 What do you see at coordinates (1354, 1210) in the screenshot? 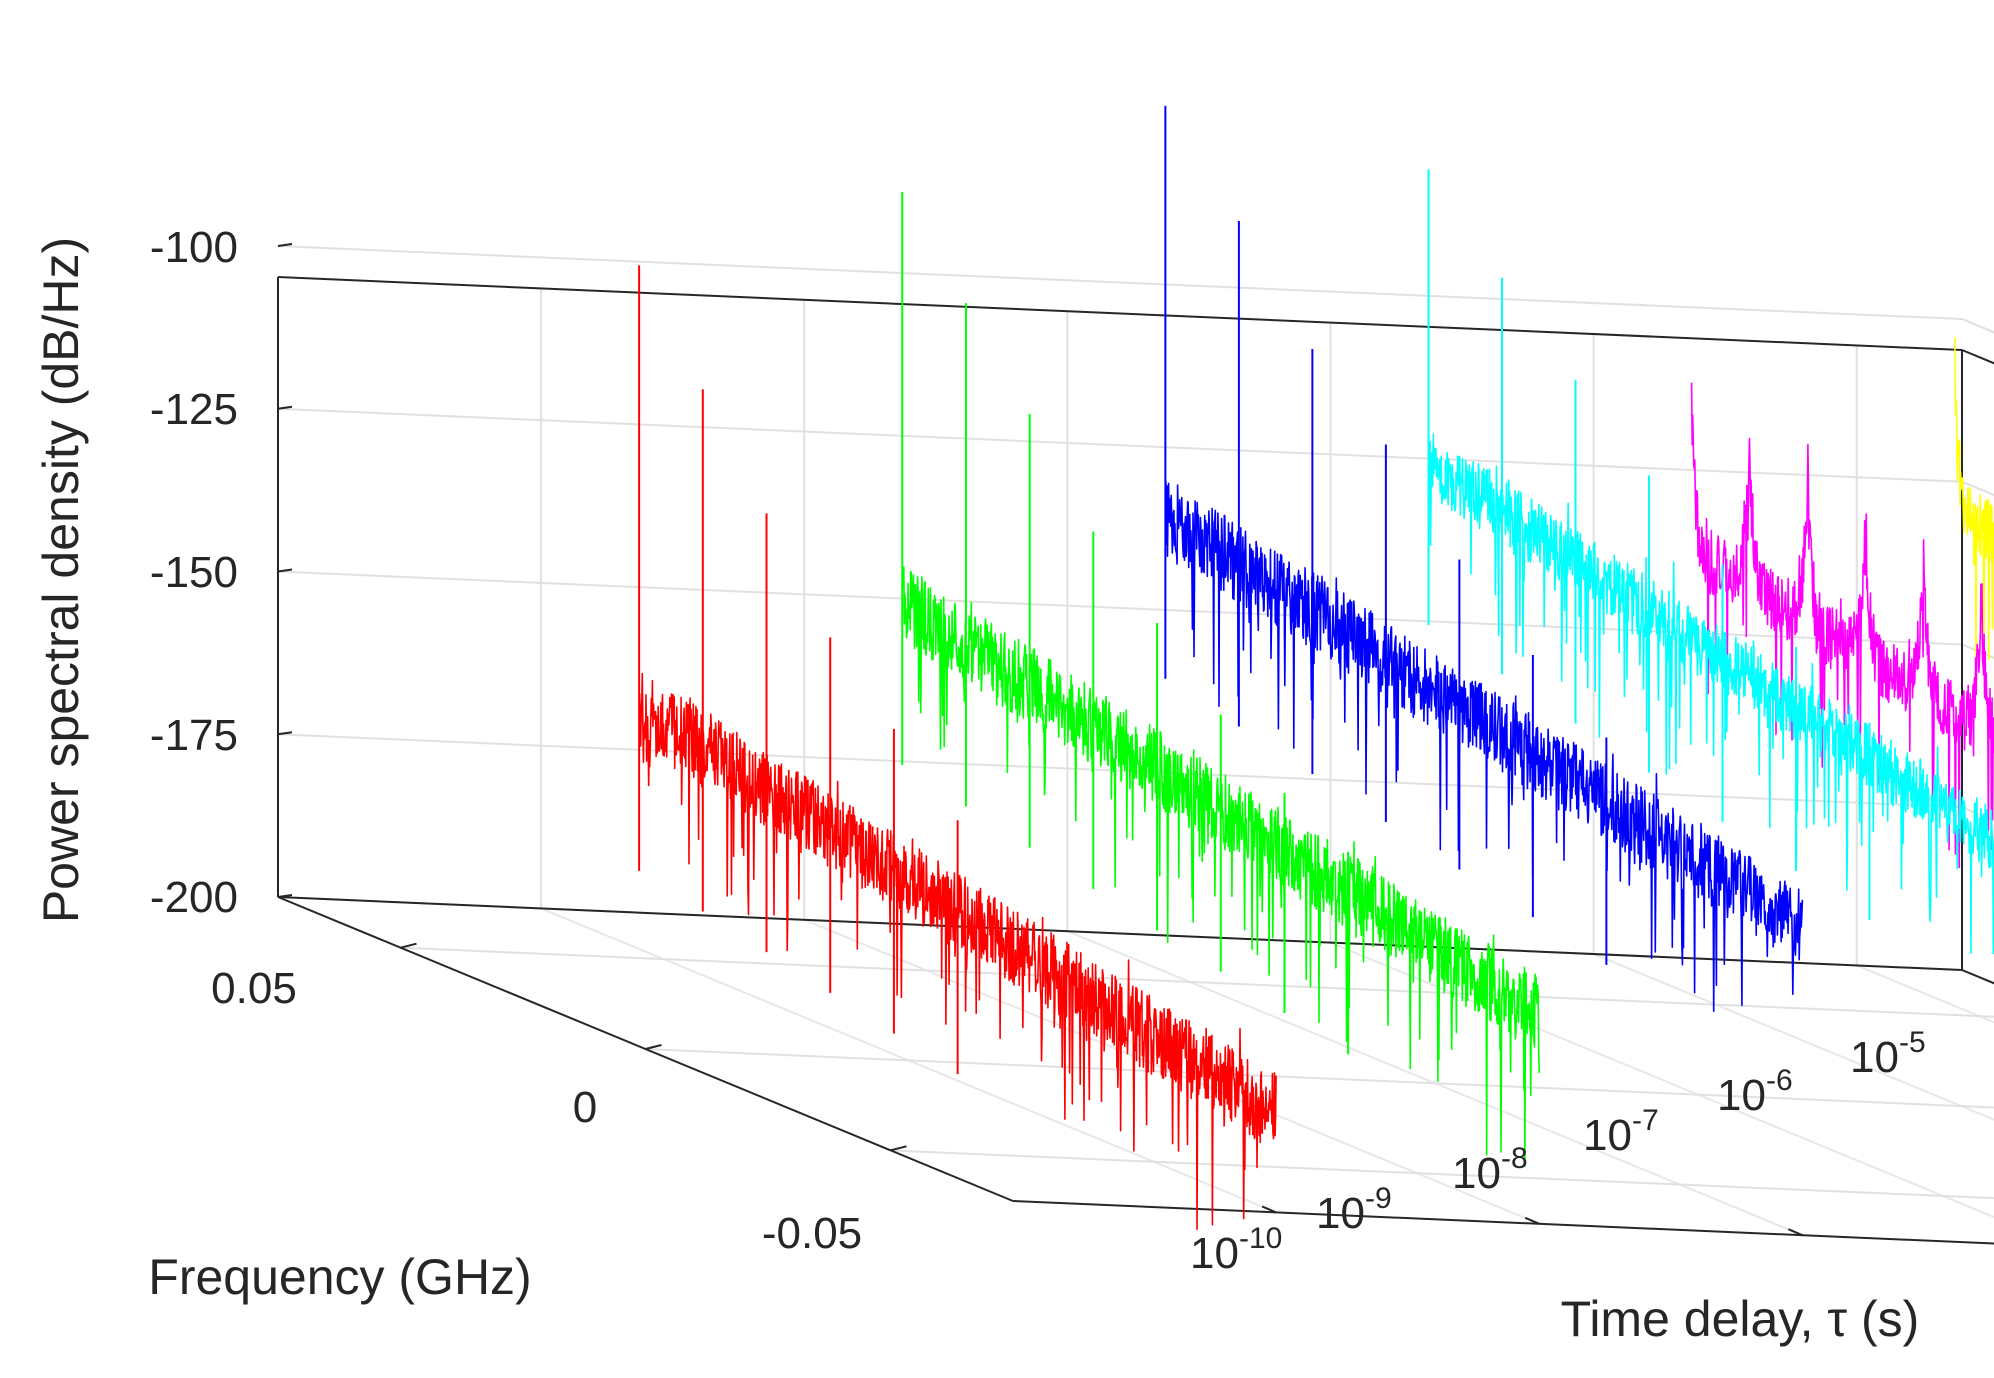
I see `time-delay-tick-label: 10⁻⁹` at bounding box center [1354, 1210].